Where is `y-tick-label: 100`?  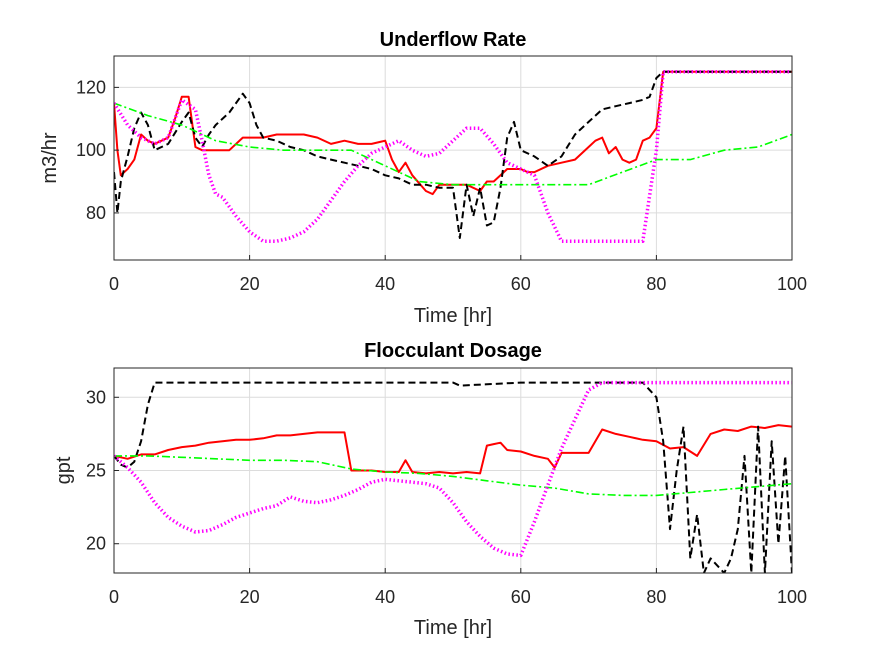 y-tick-label: 100 is located at coordinates (91, 150).